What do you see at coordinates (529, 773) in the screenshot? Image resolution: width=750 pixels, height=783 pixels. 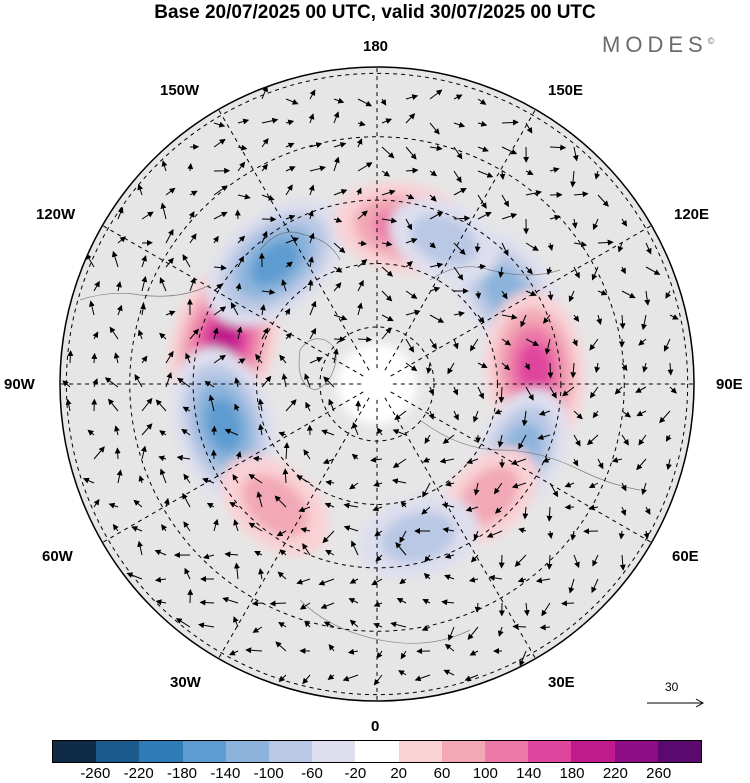 I see `colorbar-tick-label: 140` at bounding box center [529, 773].